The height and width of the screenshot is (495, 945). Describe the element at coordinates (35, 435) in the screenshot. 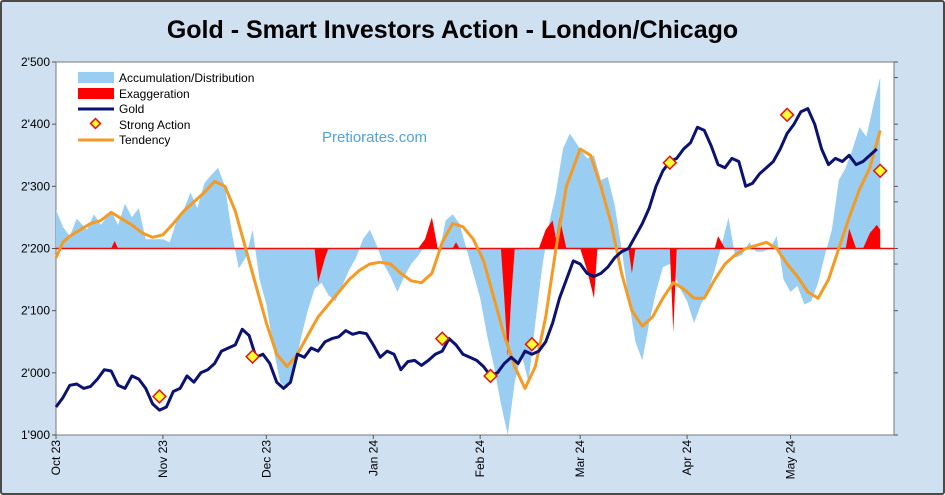

I see `y-tick-label-1900: 1'900` at that location.